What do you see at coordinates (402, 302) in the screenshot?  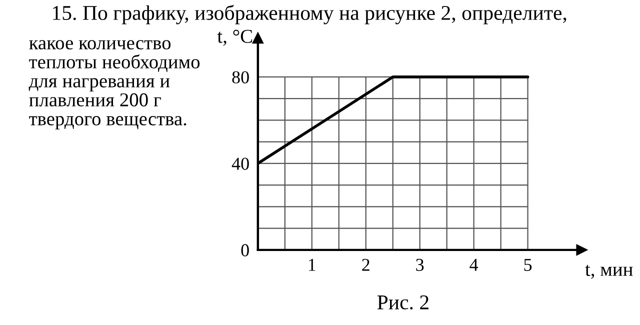 I see `text: Рис. 2` at bounding box center [402, 302].